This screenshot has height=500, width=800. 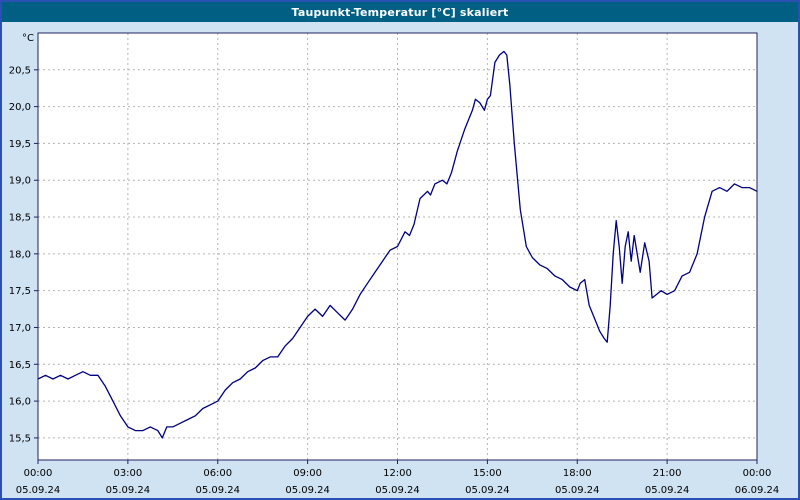 I want to click on y-tick-label: 15,5, so click(x=20, y=438).